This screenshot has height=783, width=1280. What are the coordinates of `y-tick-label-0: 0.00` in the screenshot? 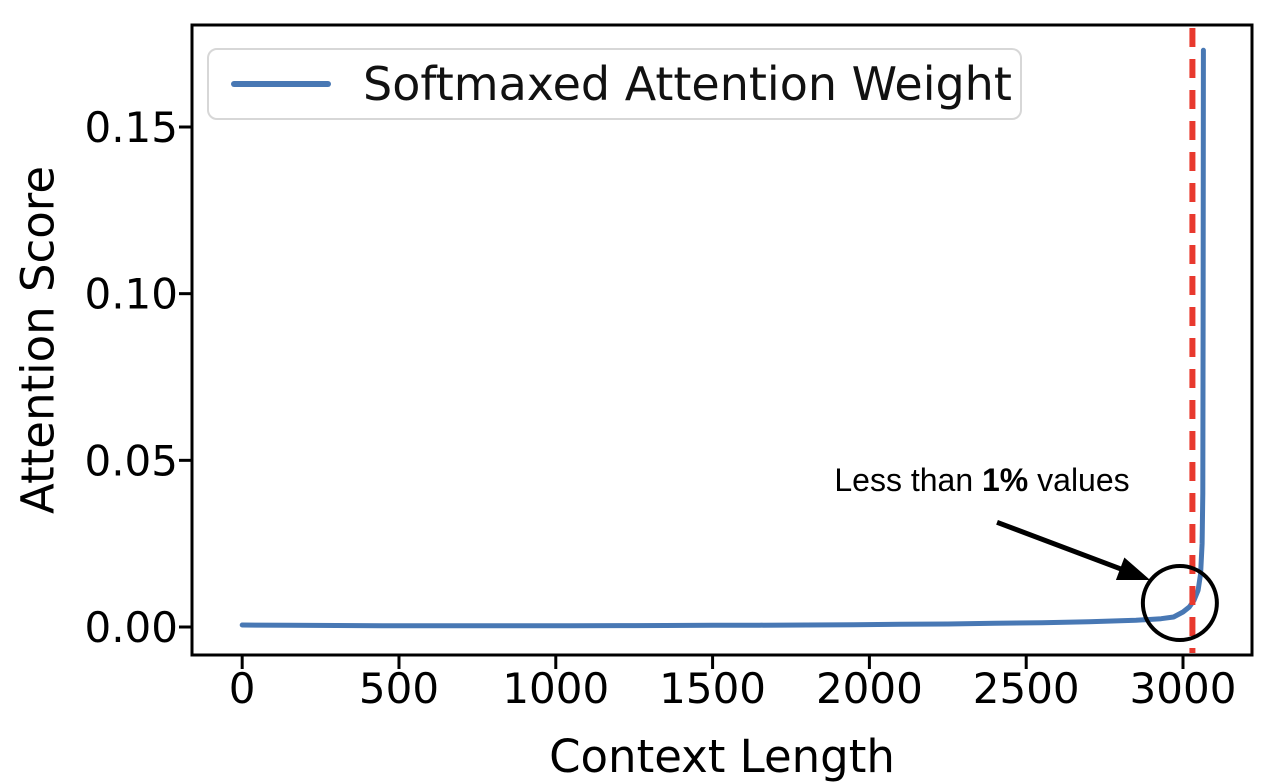 It's located at (131, 627).